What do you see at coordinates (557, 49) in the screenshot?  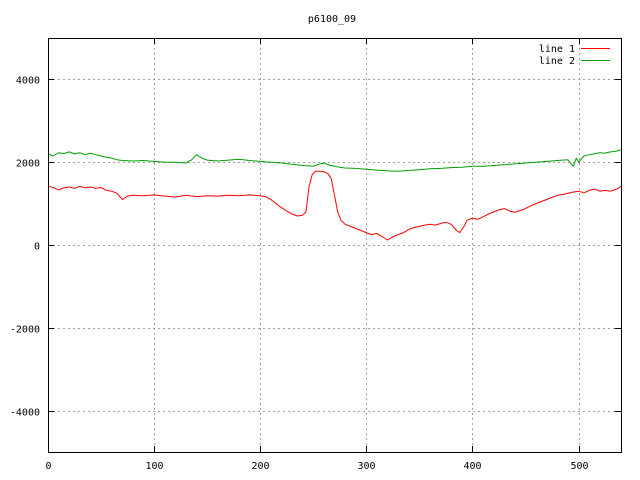 I see `legend-label-1: line 1` at bounding box center [557, 49].